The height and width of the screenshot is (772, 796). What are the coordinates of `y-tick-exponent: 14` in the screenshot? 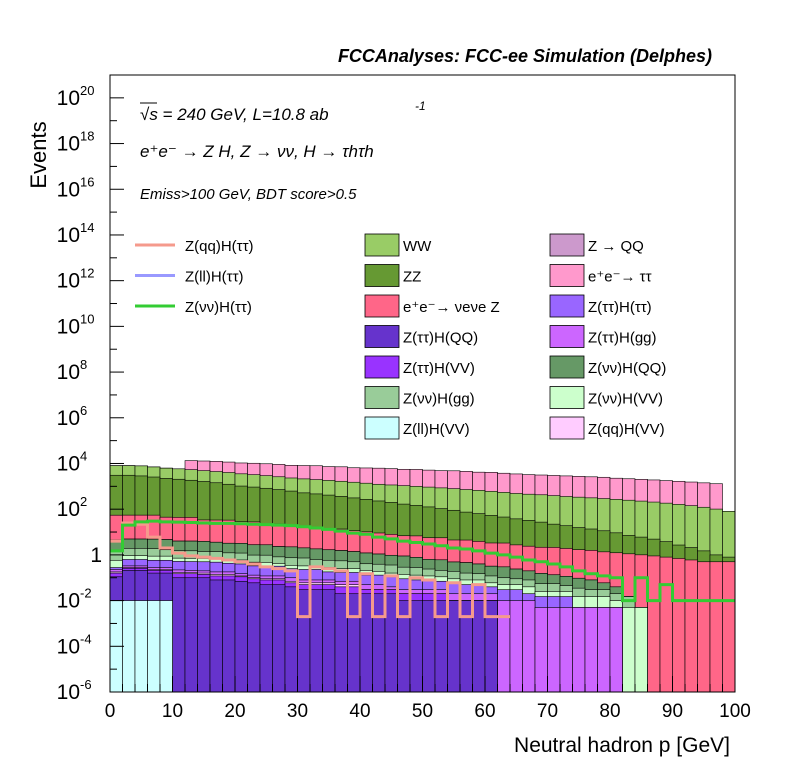 It's located at (87, 227).